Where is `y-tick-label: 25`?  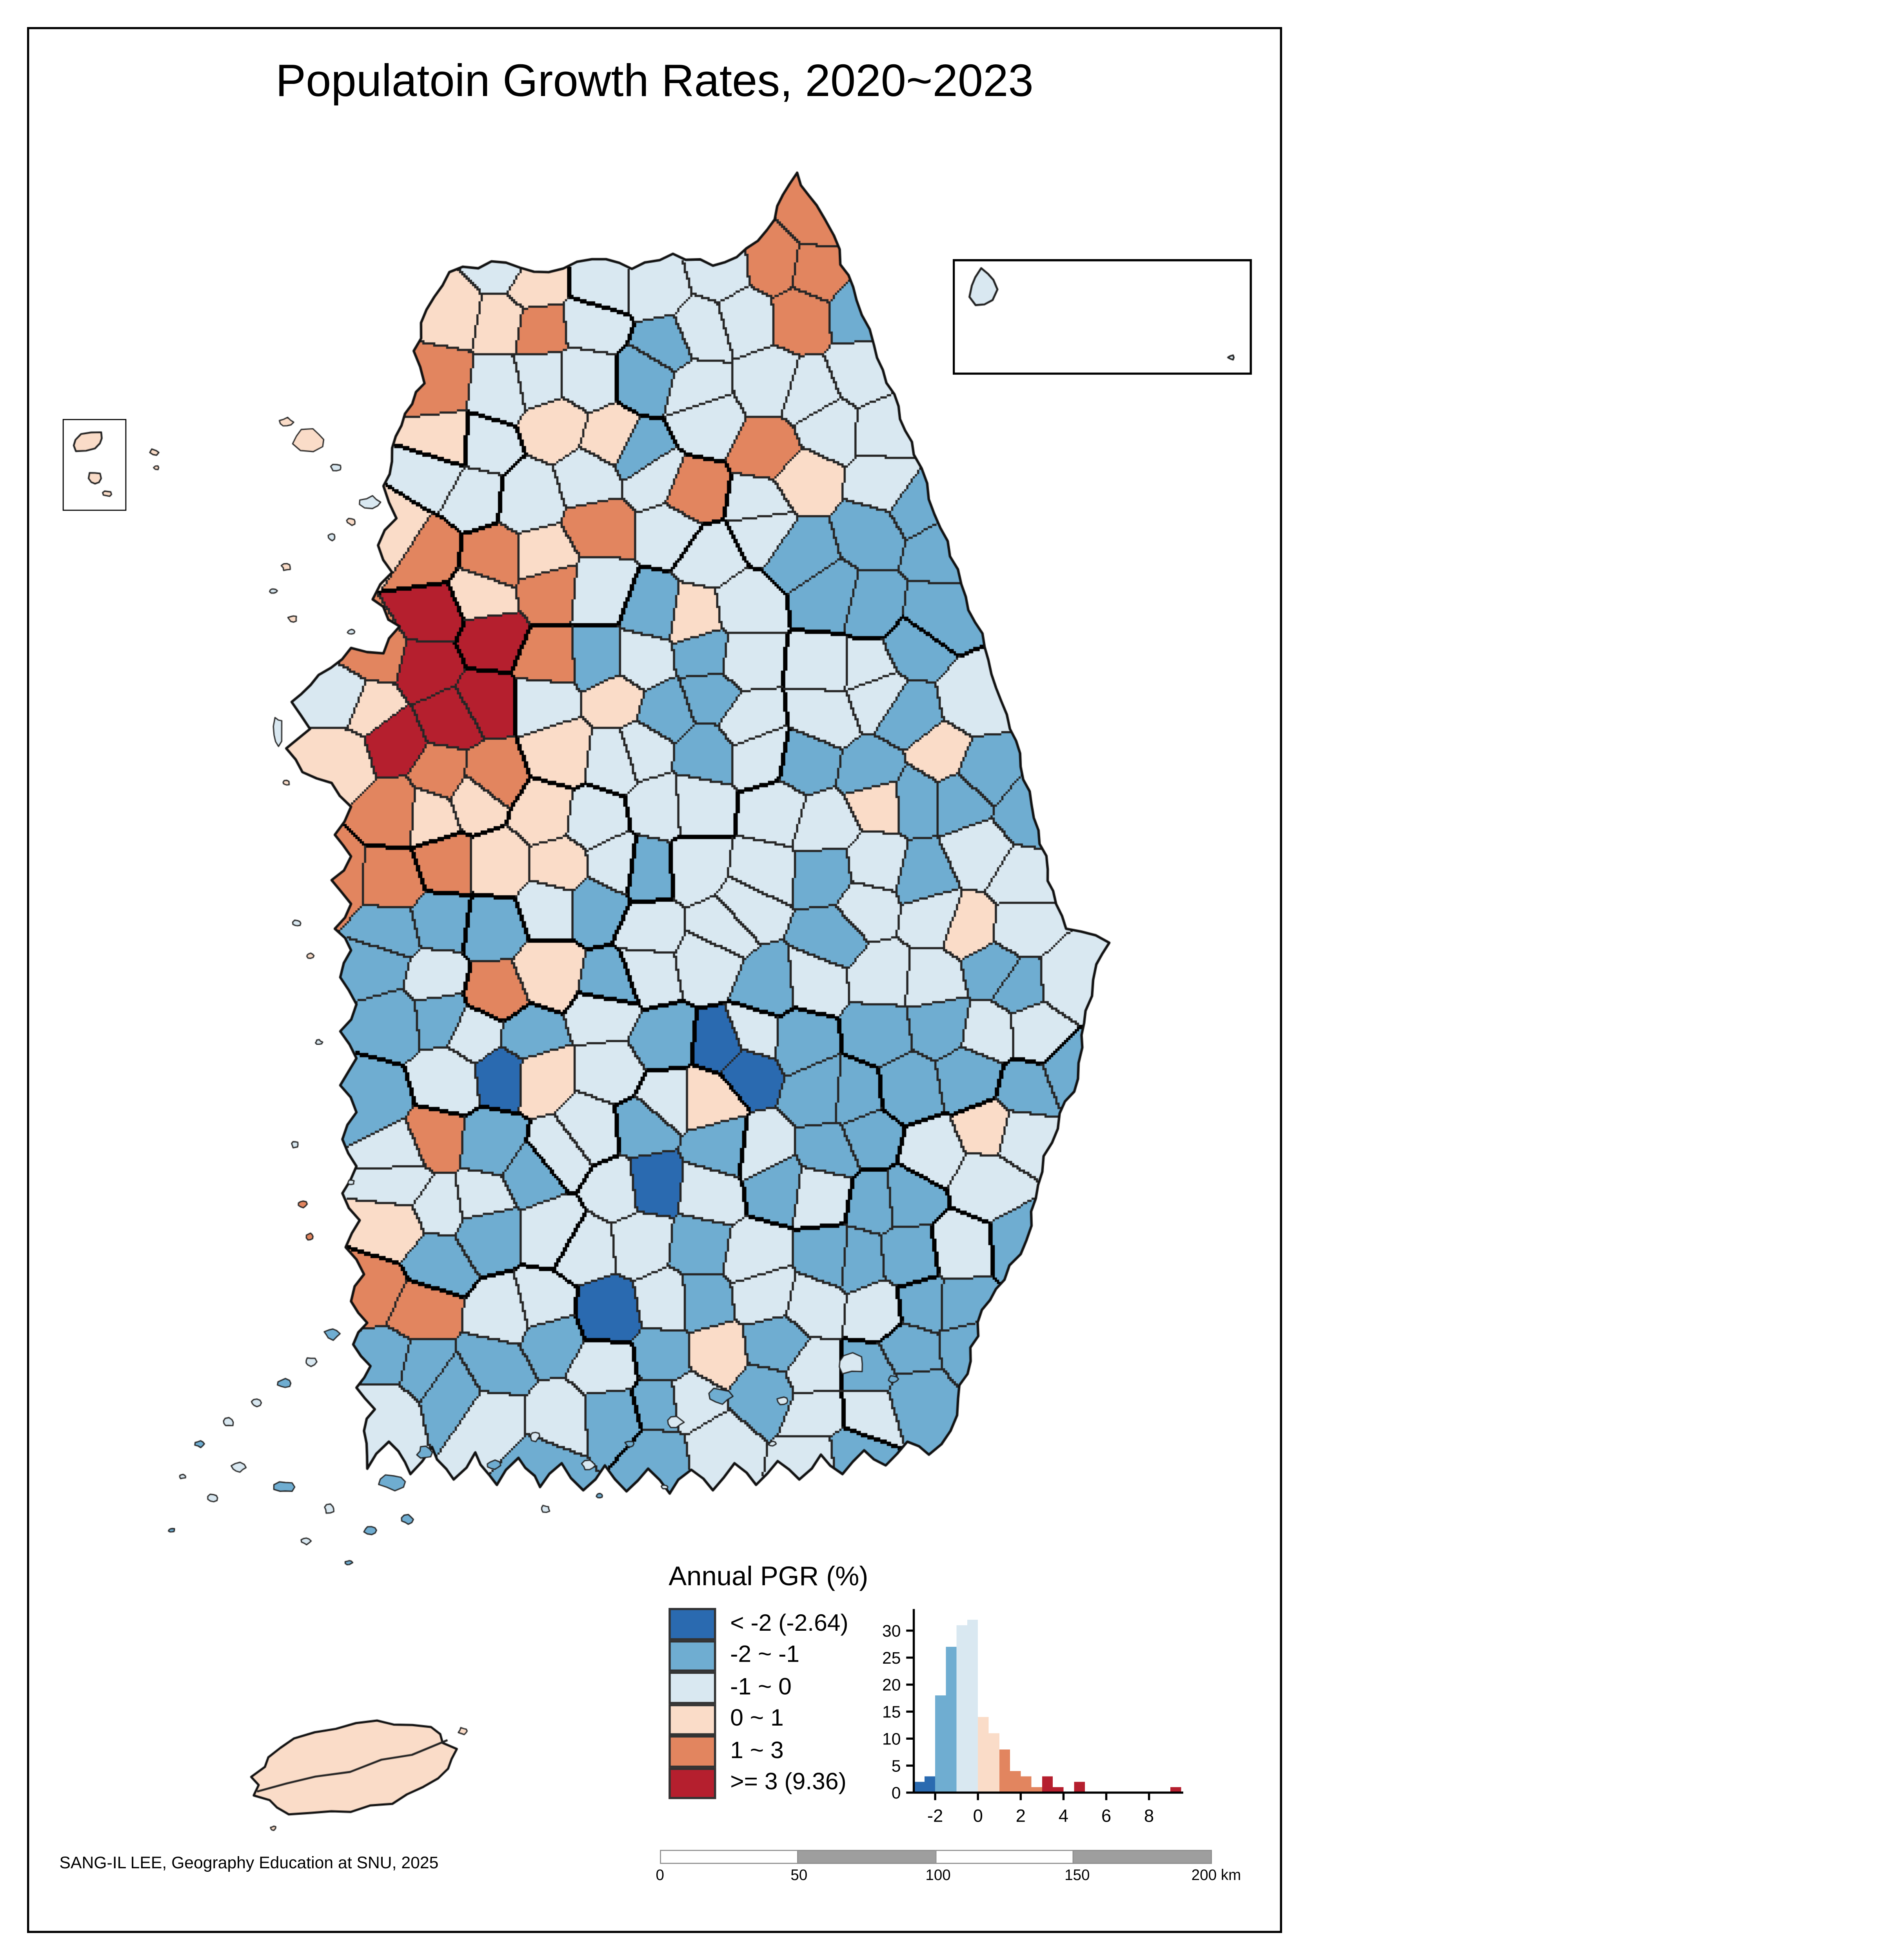 y-tick-label: 25 is located at coordinates (892, 1658).